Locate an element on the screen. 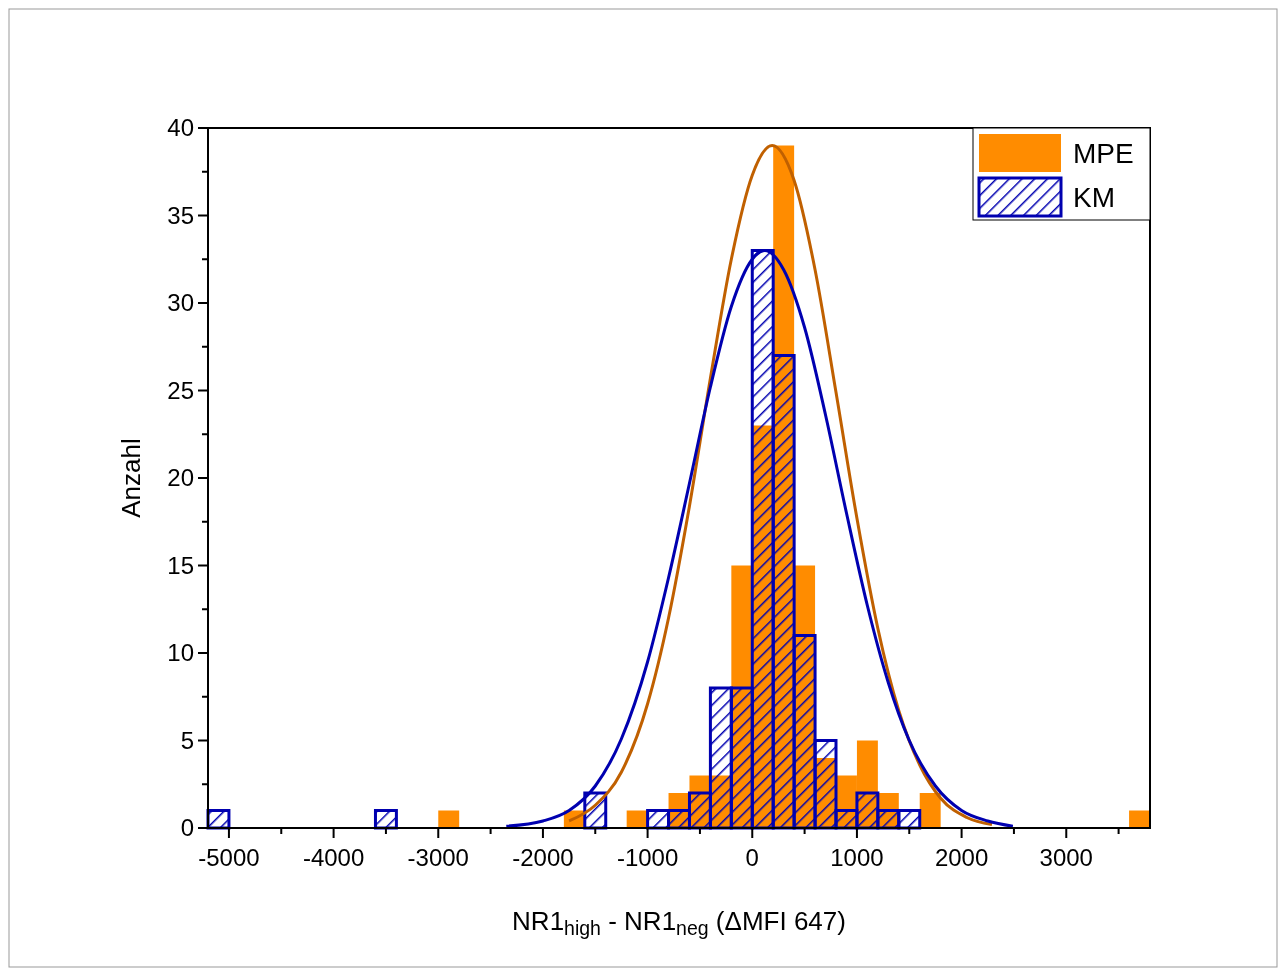 Image resolution: width=1285 pixels, height=975 pixels. x-tick-label: -3000 is located at coordinates (438, 857).